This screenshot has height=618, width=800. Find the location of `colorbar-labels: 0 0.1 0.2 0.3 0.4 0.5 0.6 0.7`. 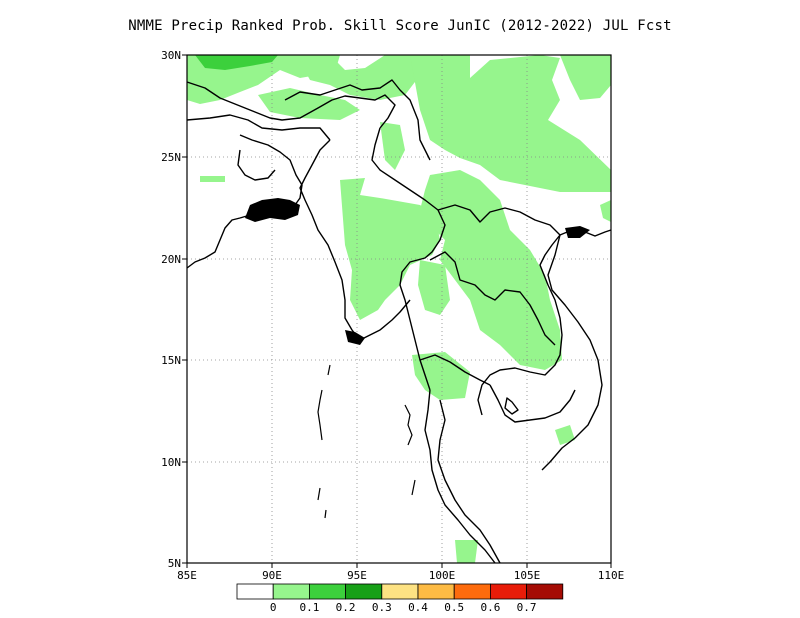

colorbar-labels: 0 0.1 0.2 0.3 0.4 0.5 0.6 0.7 is located at coordinates (403, 607).